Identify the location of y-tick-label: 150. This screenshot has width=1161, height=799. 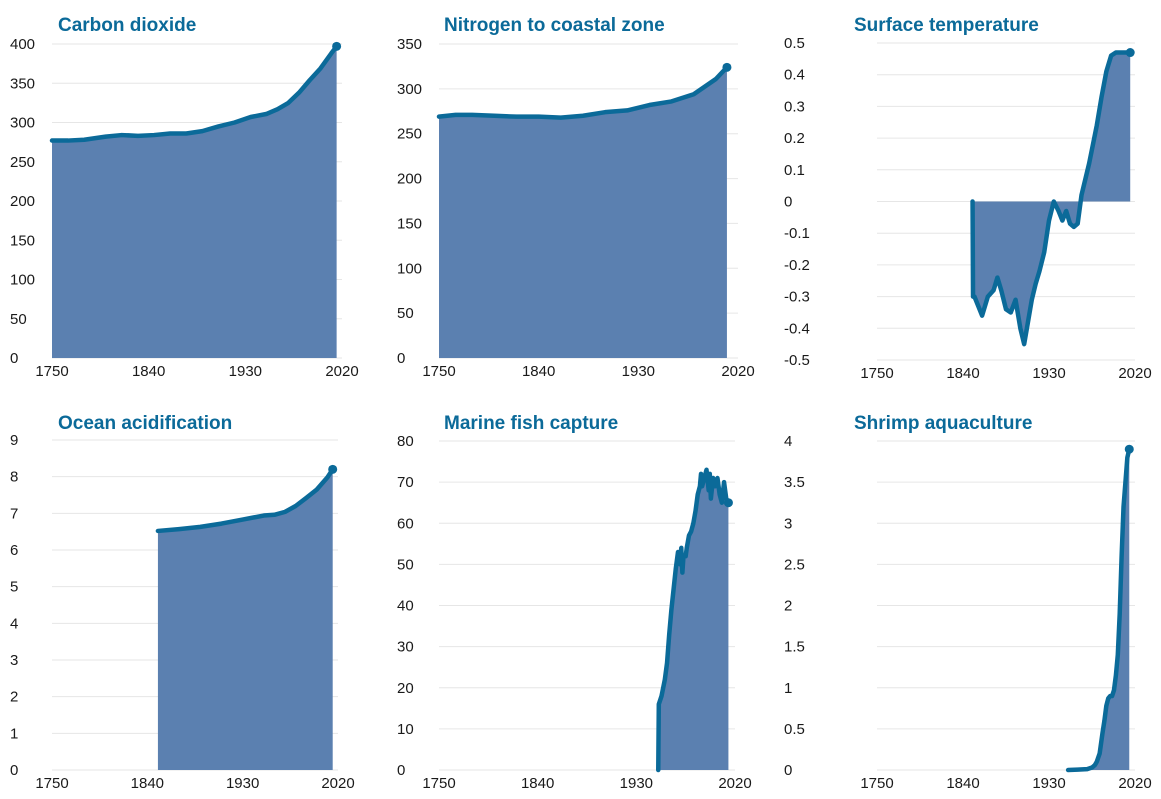
(22, 240).